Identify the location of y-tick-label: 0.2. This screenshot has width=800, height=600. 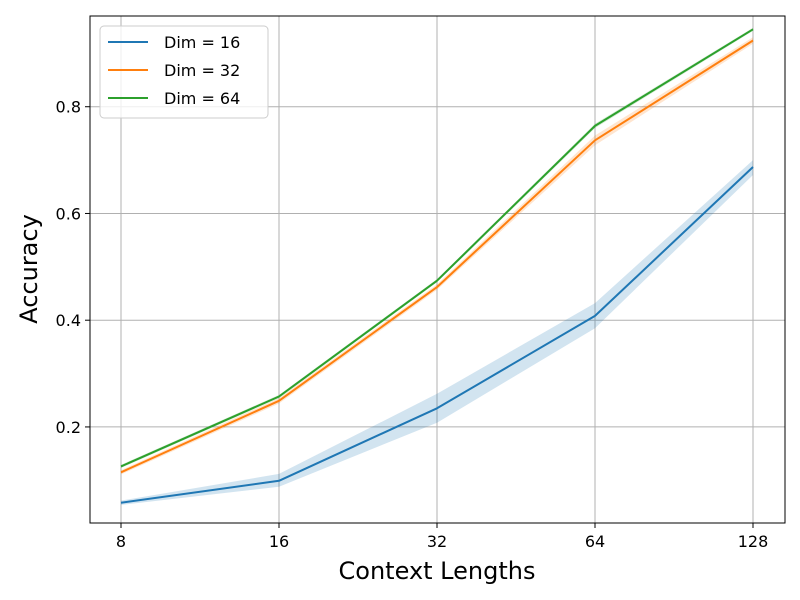
(68, 427).